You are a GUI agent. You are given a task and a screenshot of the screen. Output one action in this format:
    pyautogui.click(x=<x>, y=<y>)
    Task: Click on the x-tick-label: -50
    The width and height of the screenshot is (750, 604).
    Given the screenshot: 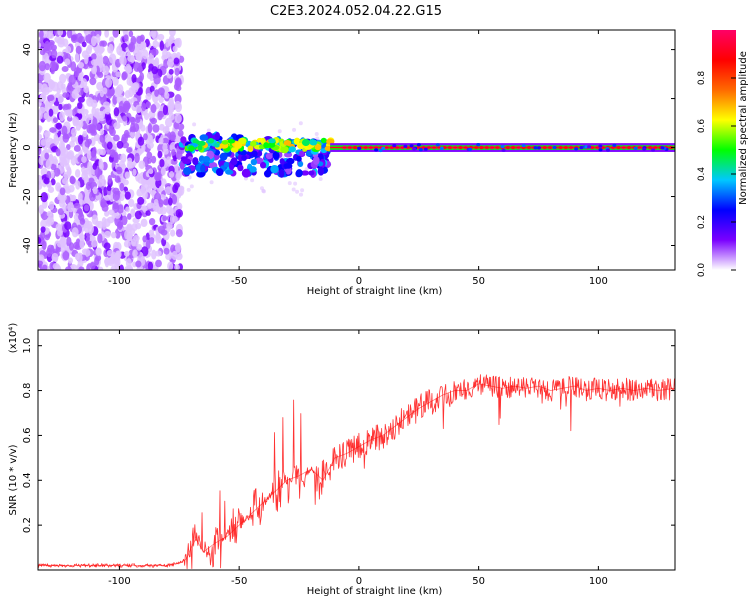 What is the action you would take?
    pyautogui.click(x=239, y=581)
    